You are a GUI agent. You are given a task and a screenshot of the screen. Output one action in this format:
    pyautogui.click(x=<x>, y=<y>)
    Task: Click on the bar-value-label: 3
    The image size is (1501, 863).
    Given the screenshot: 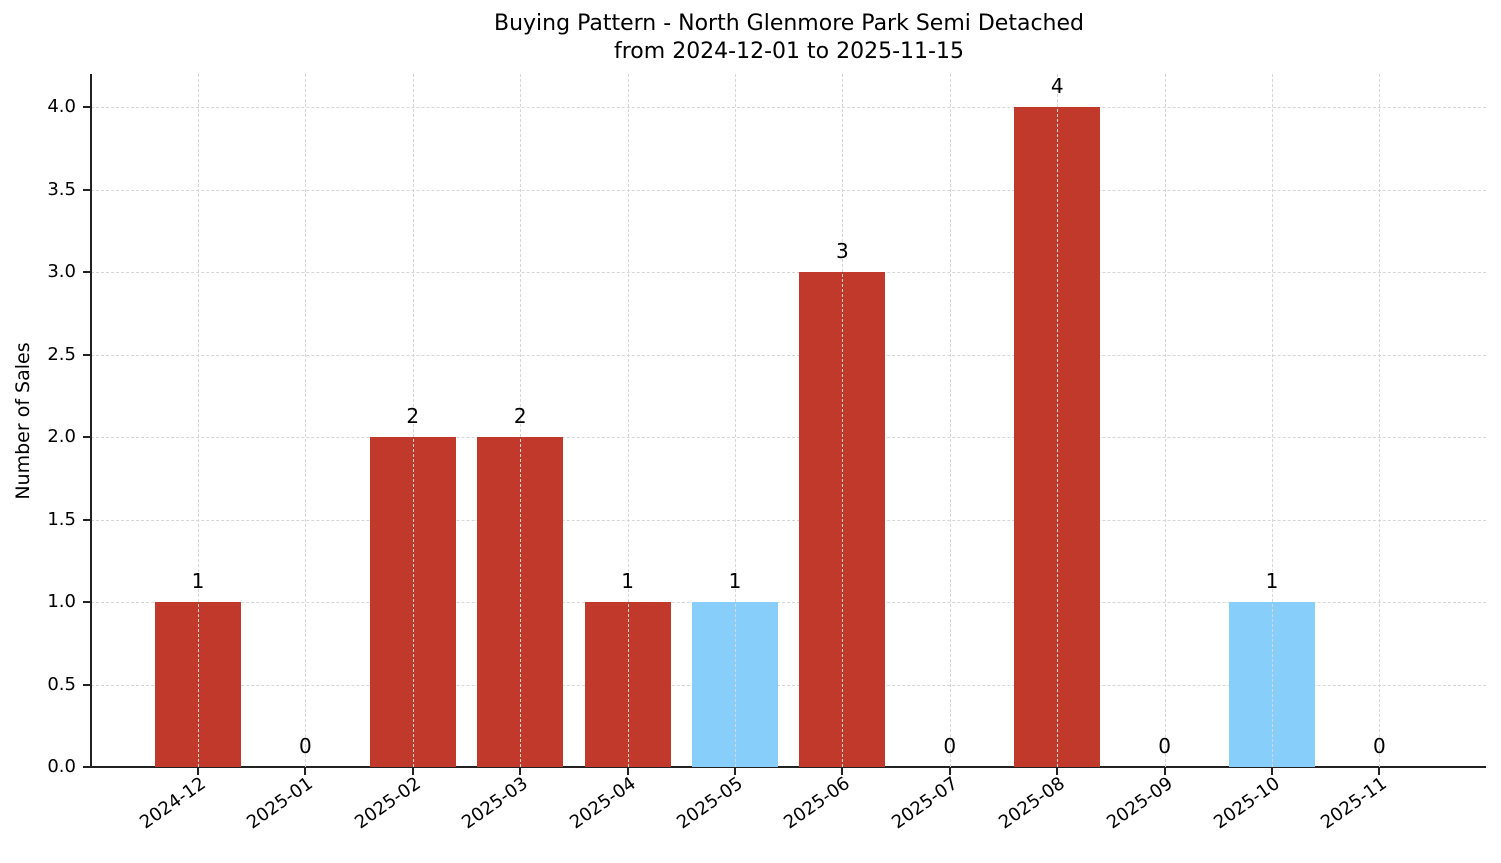 What is the action you would take?
    pyautogui.click(x=842, y=251)
    